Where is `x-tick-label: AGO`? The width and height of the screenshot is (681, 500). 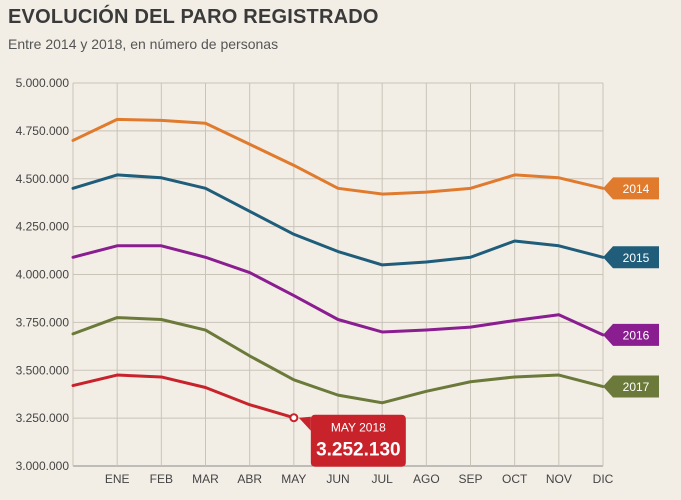 x-tick-label: AGO is located at coordinates (426, 479).